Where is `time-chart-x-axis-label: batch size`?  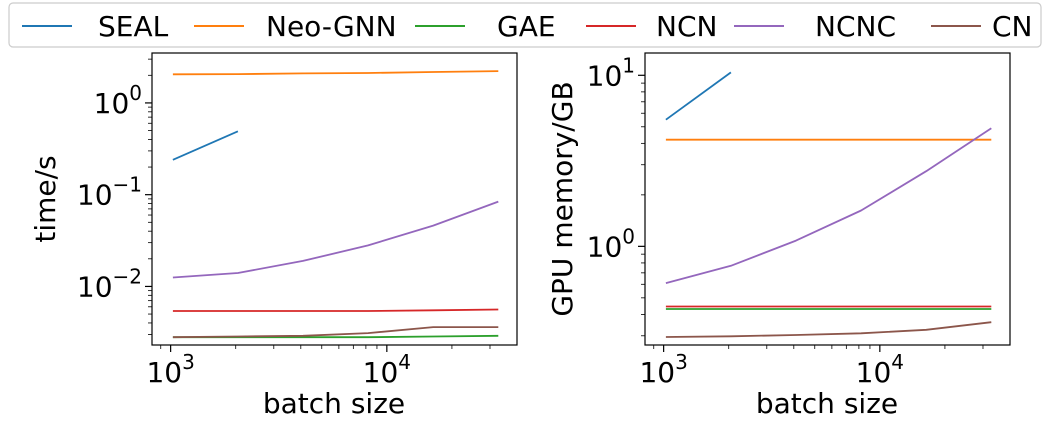 time-chart-x-axis-label: batch size is located at coordinates (334, 403).